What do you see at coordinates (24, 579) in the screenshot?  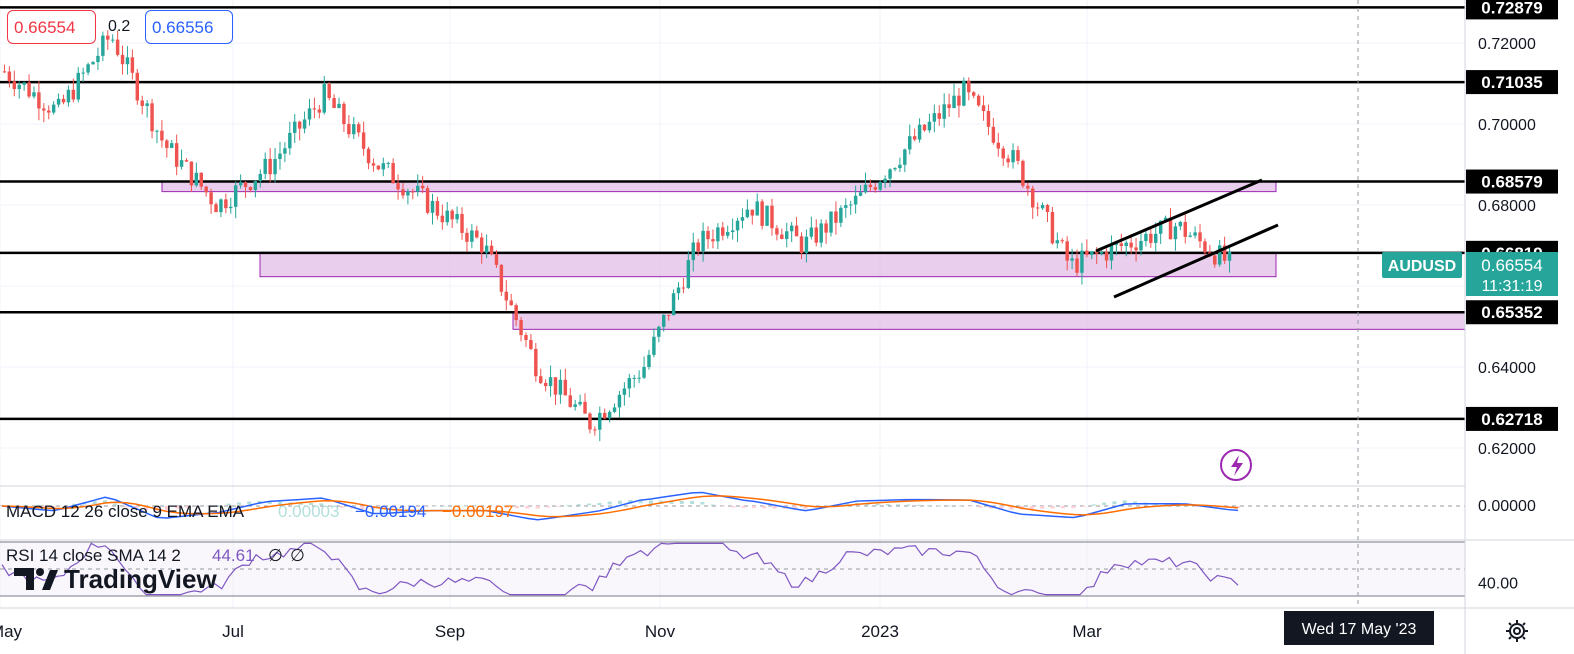 I see `tv-logo-icon` at bounding box center [24, 579].